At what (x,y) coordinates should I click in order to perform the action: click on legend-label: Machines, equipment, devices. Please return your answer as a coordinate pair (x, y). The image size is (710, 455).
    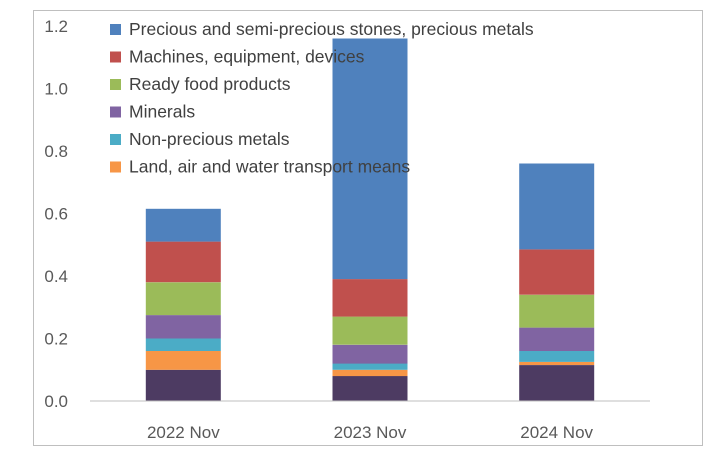
    Looking at the image, I should click on (247, 57).